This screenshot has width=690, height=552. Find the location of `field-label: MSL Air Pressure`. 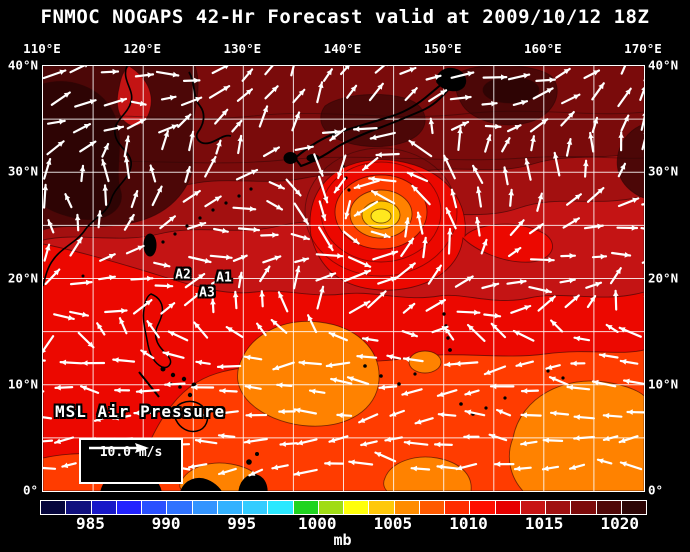

field-label: MSL Air Pressure is located at coordinates (140, 411).